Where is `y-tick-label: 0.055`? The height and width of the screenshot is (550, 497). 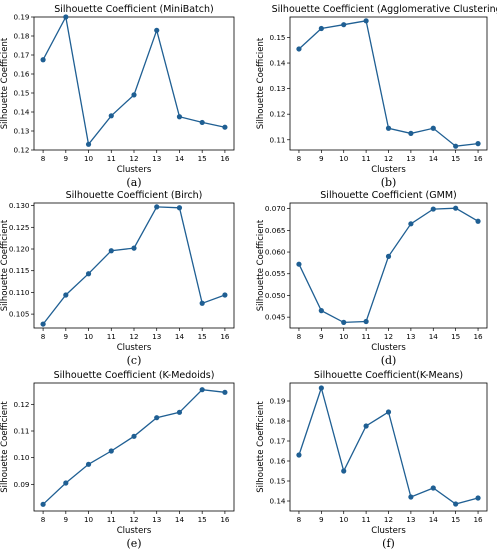 y-tick-label: 0.055 is located at coordinates (275, 273).